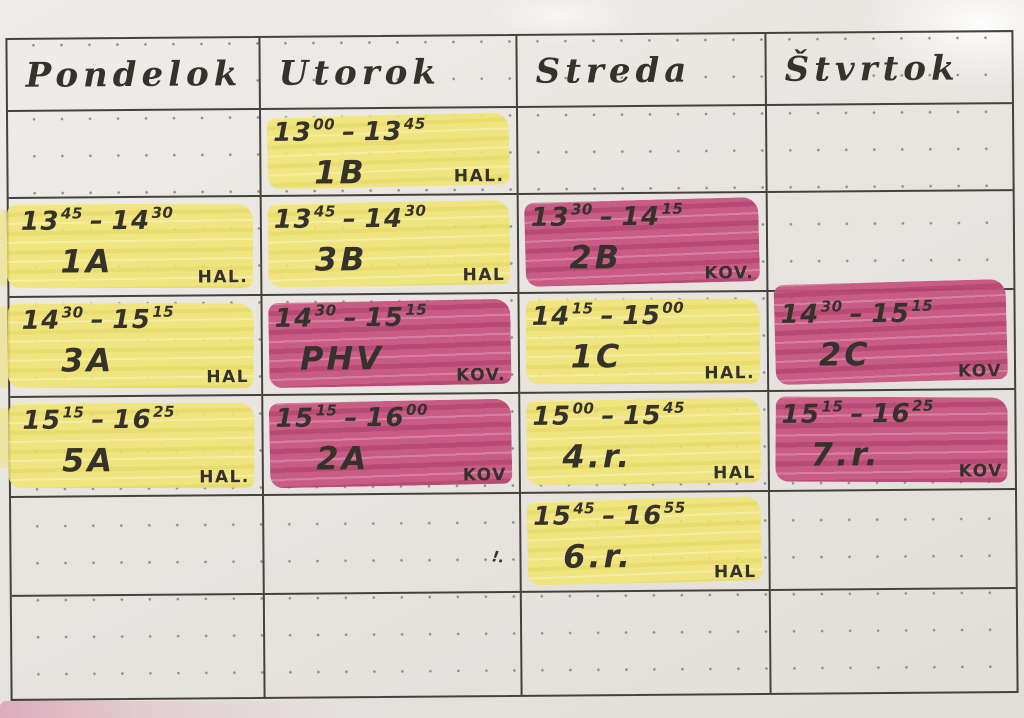 The image size is (1024, 718). I want to click on lesson-entry: 1515–1625 5A HAL., so click(136, 446).